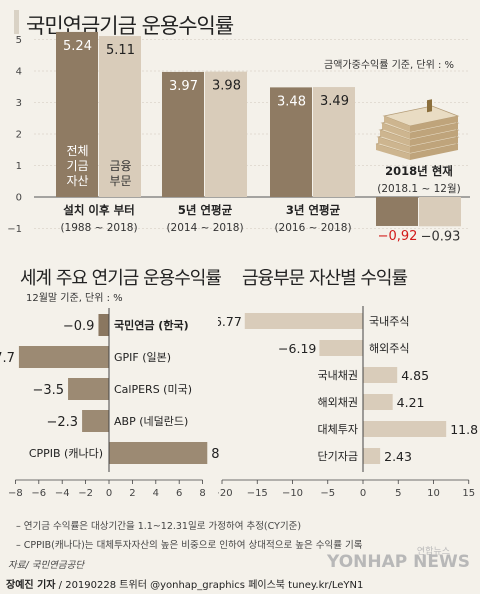 Image resolution: width=480 pixels, height=594 pixels. What do you see at coordinates (46, 565) in the screenshot?
I see `source-note: 자료/ 국민연금공단` at bounding box center [46, 565].